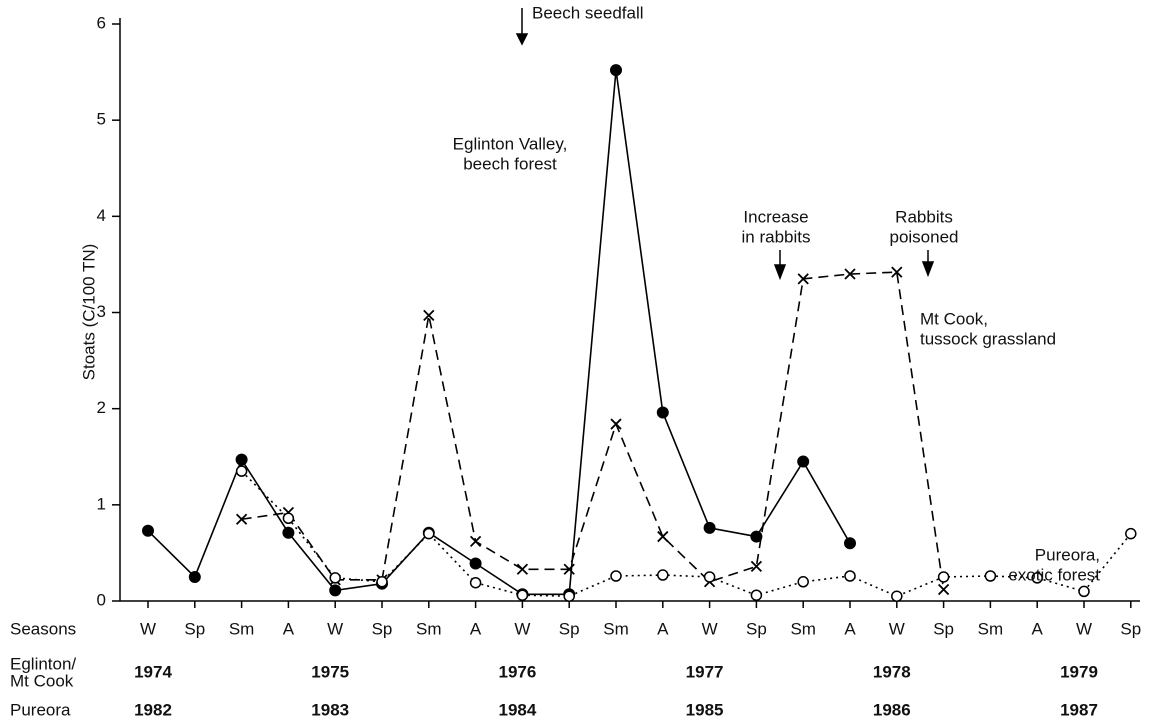 The height and width of the screenshot is (721, 1153). Describe the element at coordinates (101, 599) in the screenshot. I see `y-tick-label: 0` at that location.